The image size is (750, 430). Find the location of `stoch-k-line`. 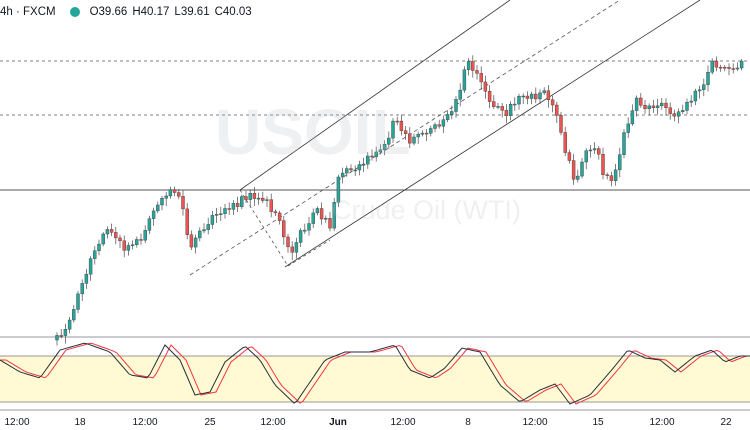

stoch-k-line is located at coordinates (375, 373).